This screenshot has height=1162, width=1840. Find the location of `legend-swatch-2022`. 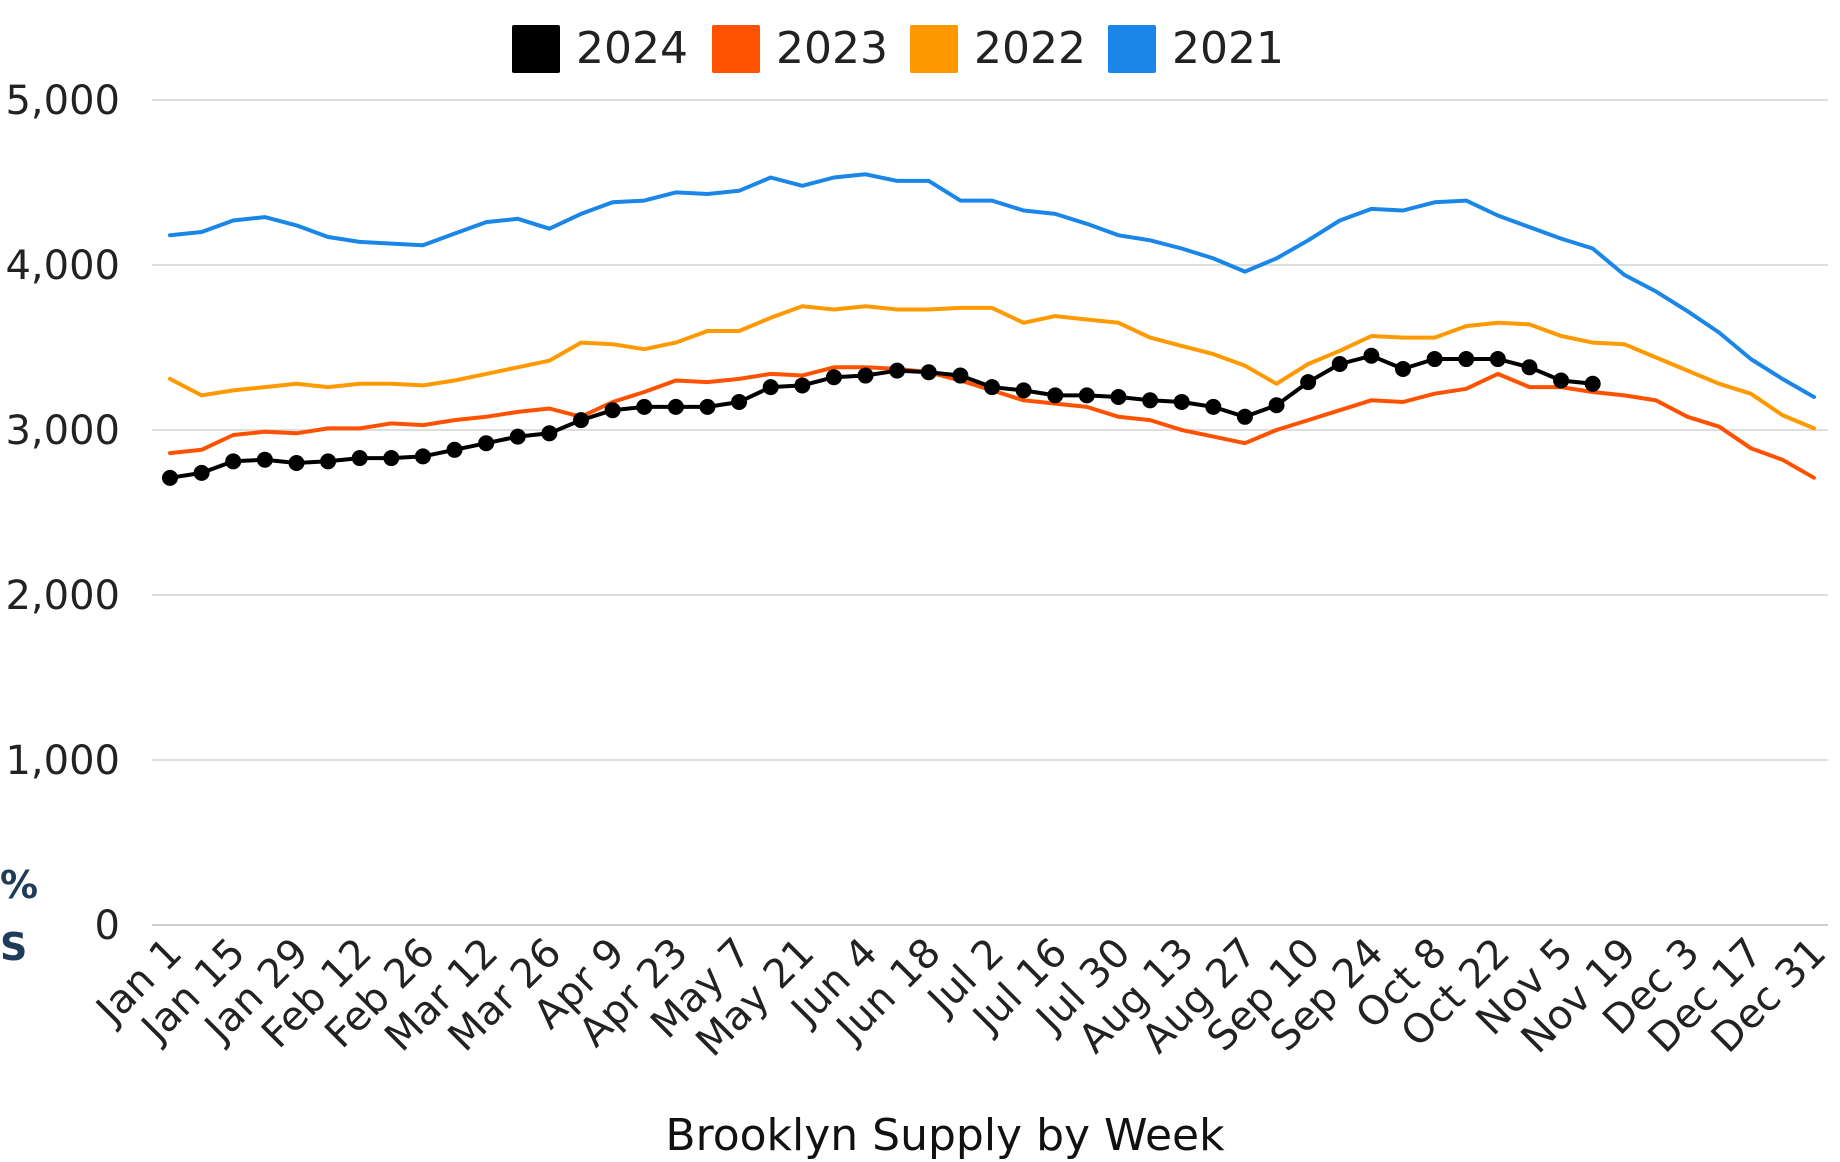

legend-swatch-2022 is located at coordinates (934, 49).